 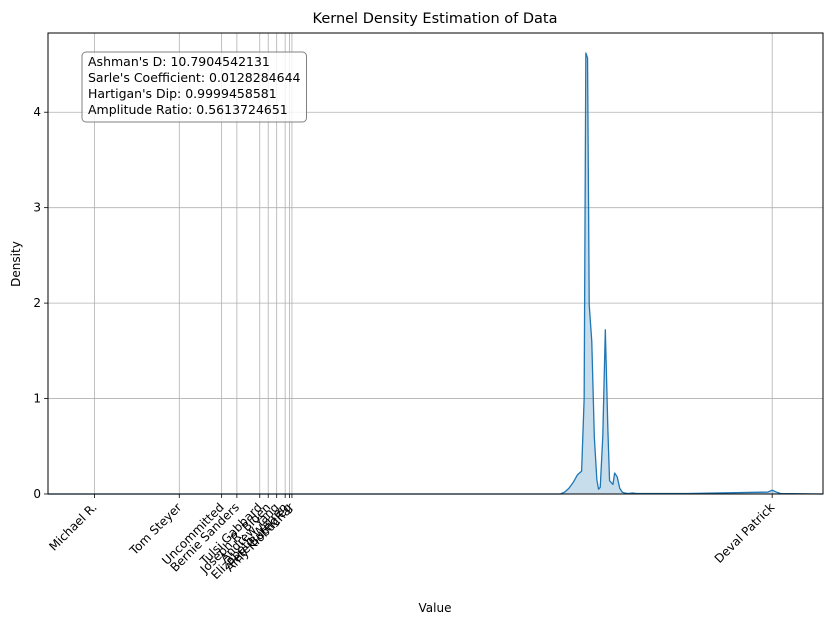 I want to click on annotation-line: Ashman's D: 10.7904542131, so click(x=179, y=61).